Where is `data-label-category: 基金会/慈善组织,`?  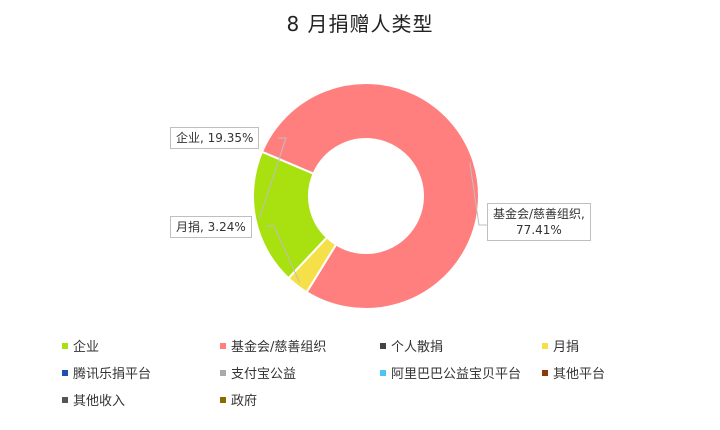
data-label-category: 基金会/慈善组织, is located at coordinates (539, 214).